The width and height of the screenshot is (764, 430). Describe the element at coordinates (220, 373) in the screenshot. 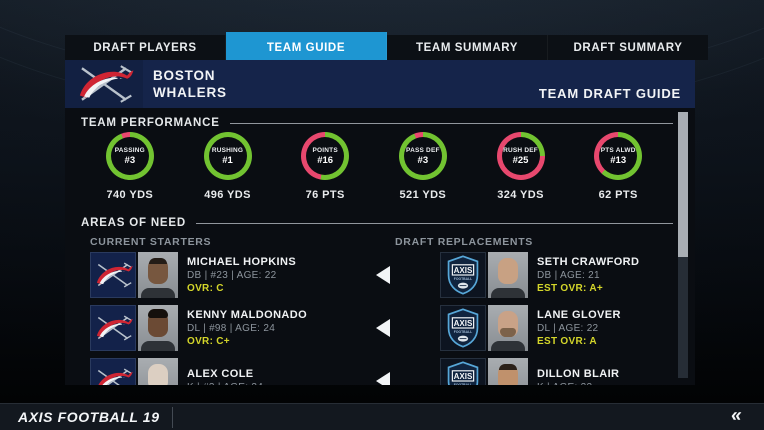

I see `player-name: ALEX COLE` at that location.